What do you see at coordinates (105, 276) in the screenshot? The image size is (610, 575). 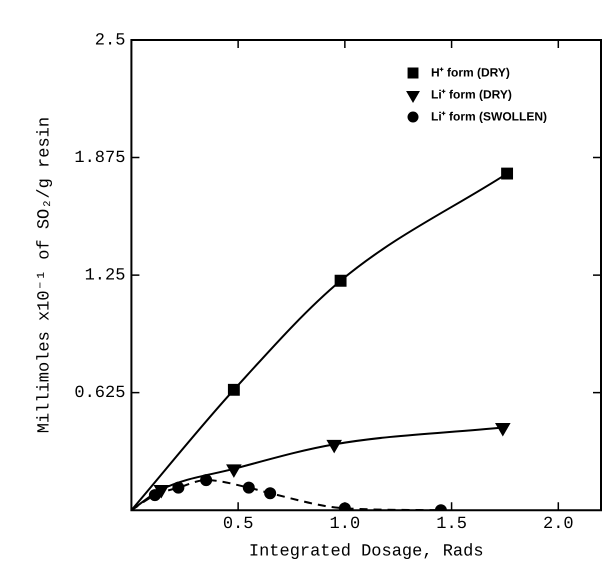 I see `y-tick-label: 1.25` at bounding box center [105, 276].